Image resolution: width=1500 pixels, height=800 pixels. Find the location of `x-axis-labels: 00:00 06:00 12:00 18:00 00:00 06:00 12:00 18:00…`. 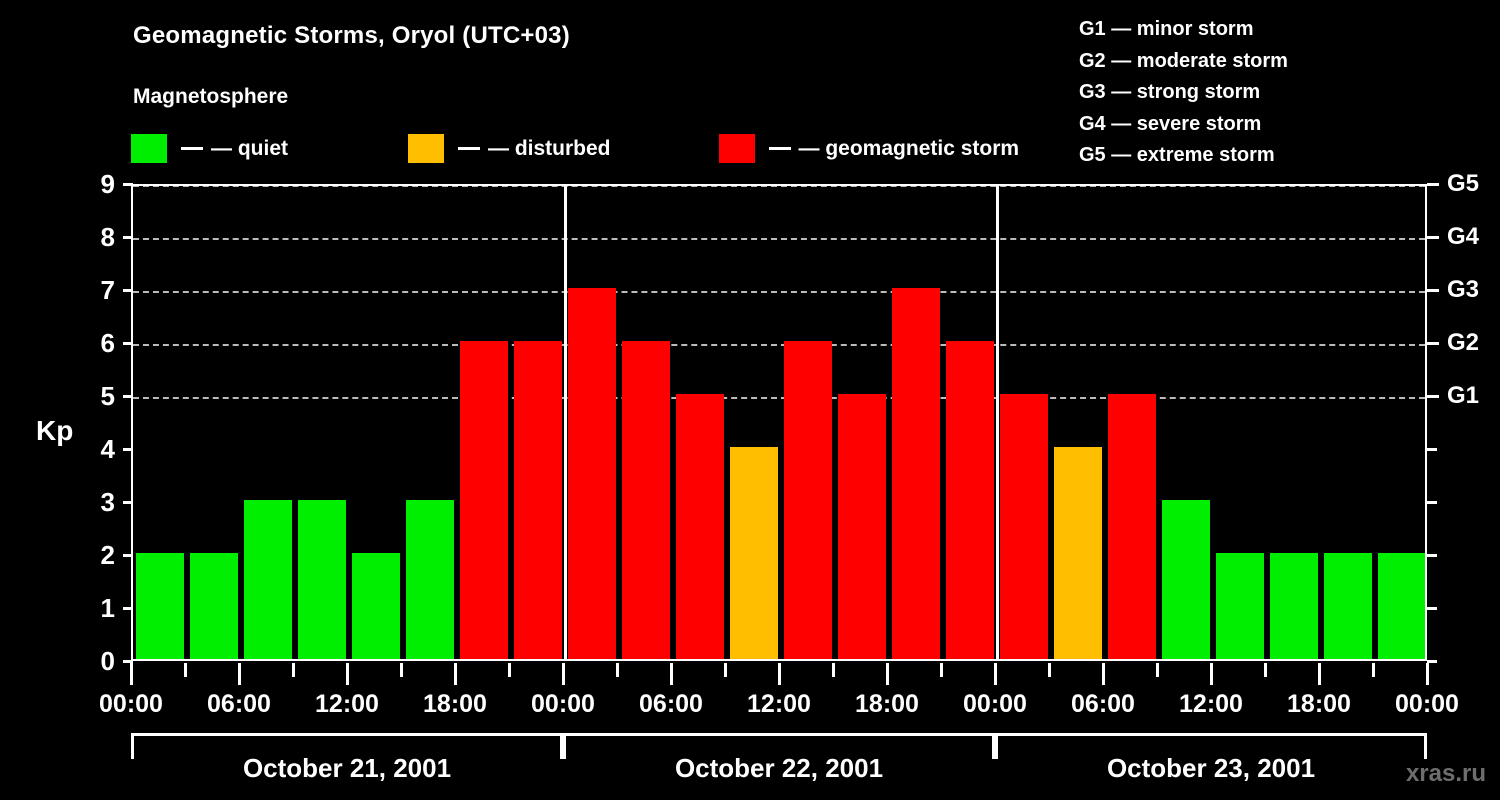

x-axis-labels: 00:00 06:00 12:00 18:00 00:00 06:00 12:00 18:00… is located at coordinates (750, 707).